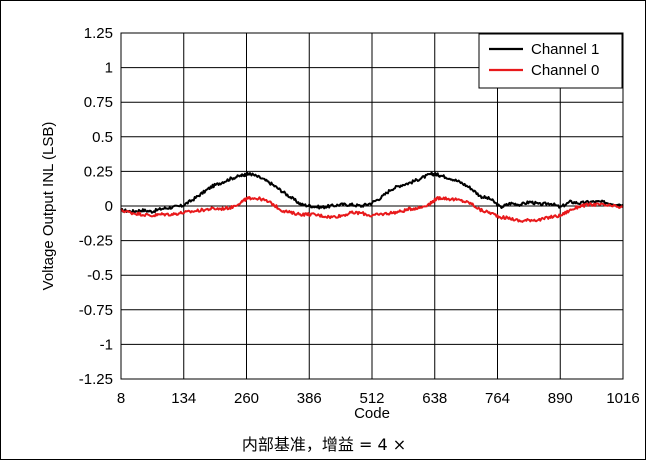  Describe the element at coordinates (100, 275) in the screenshot. I see `y-tick-label: -0.5` at that location.